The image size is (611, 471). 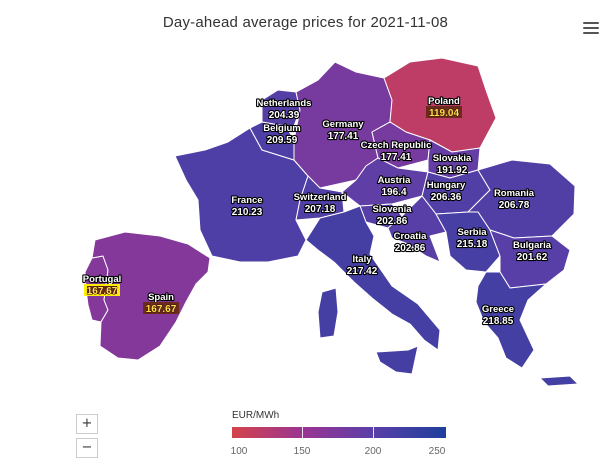 I want to click on legend-title: EUR/MWh, so click(x=256, y=415).